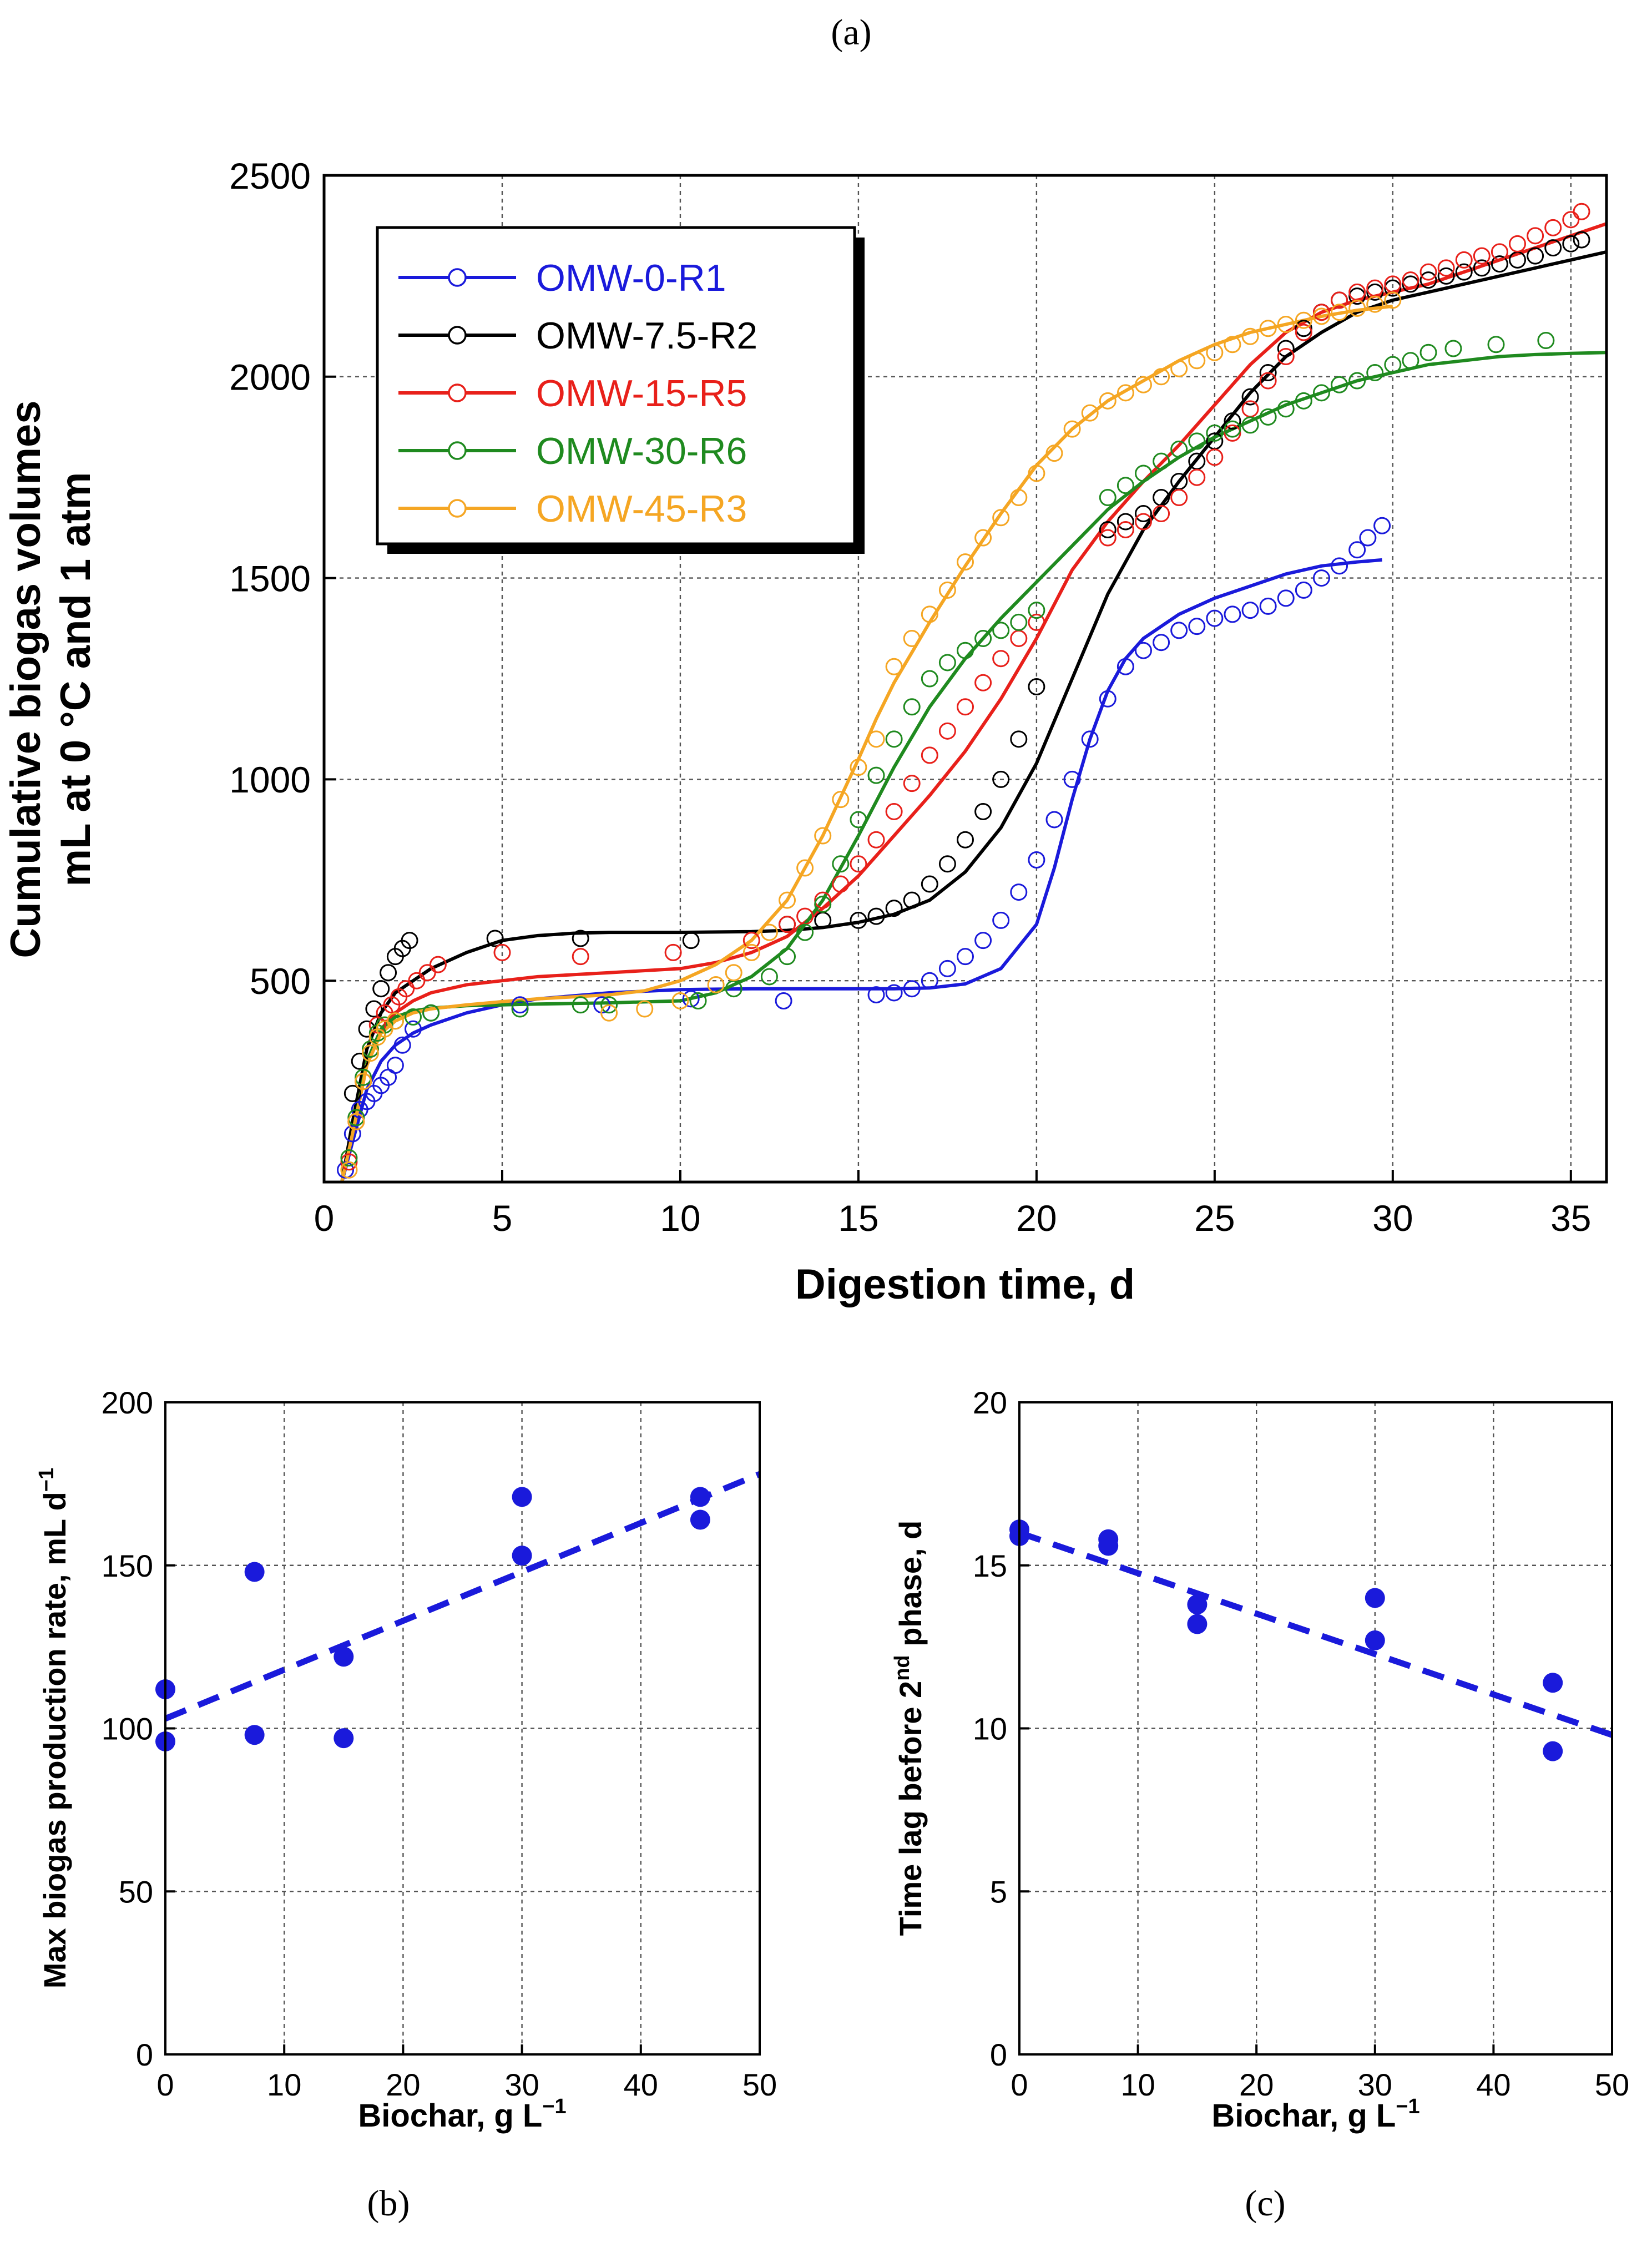 The width and height of the screenshot is (1652, 2242). I want to click on ticks-c: 0 10 20 30 40 50 0 5 10 15 20, so click(1301, 1744).